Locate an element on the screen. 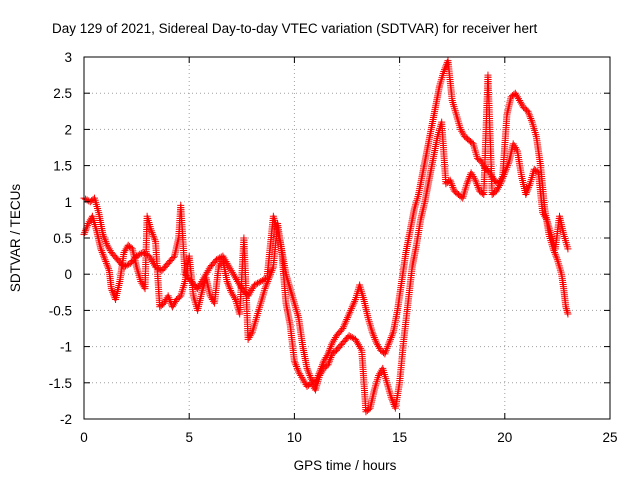  x-tick-label: 15 is located at coordinates (399, 437).